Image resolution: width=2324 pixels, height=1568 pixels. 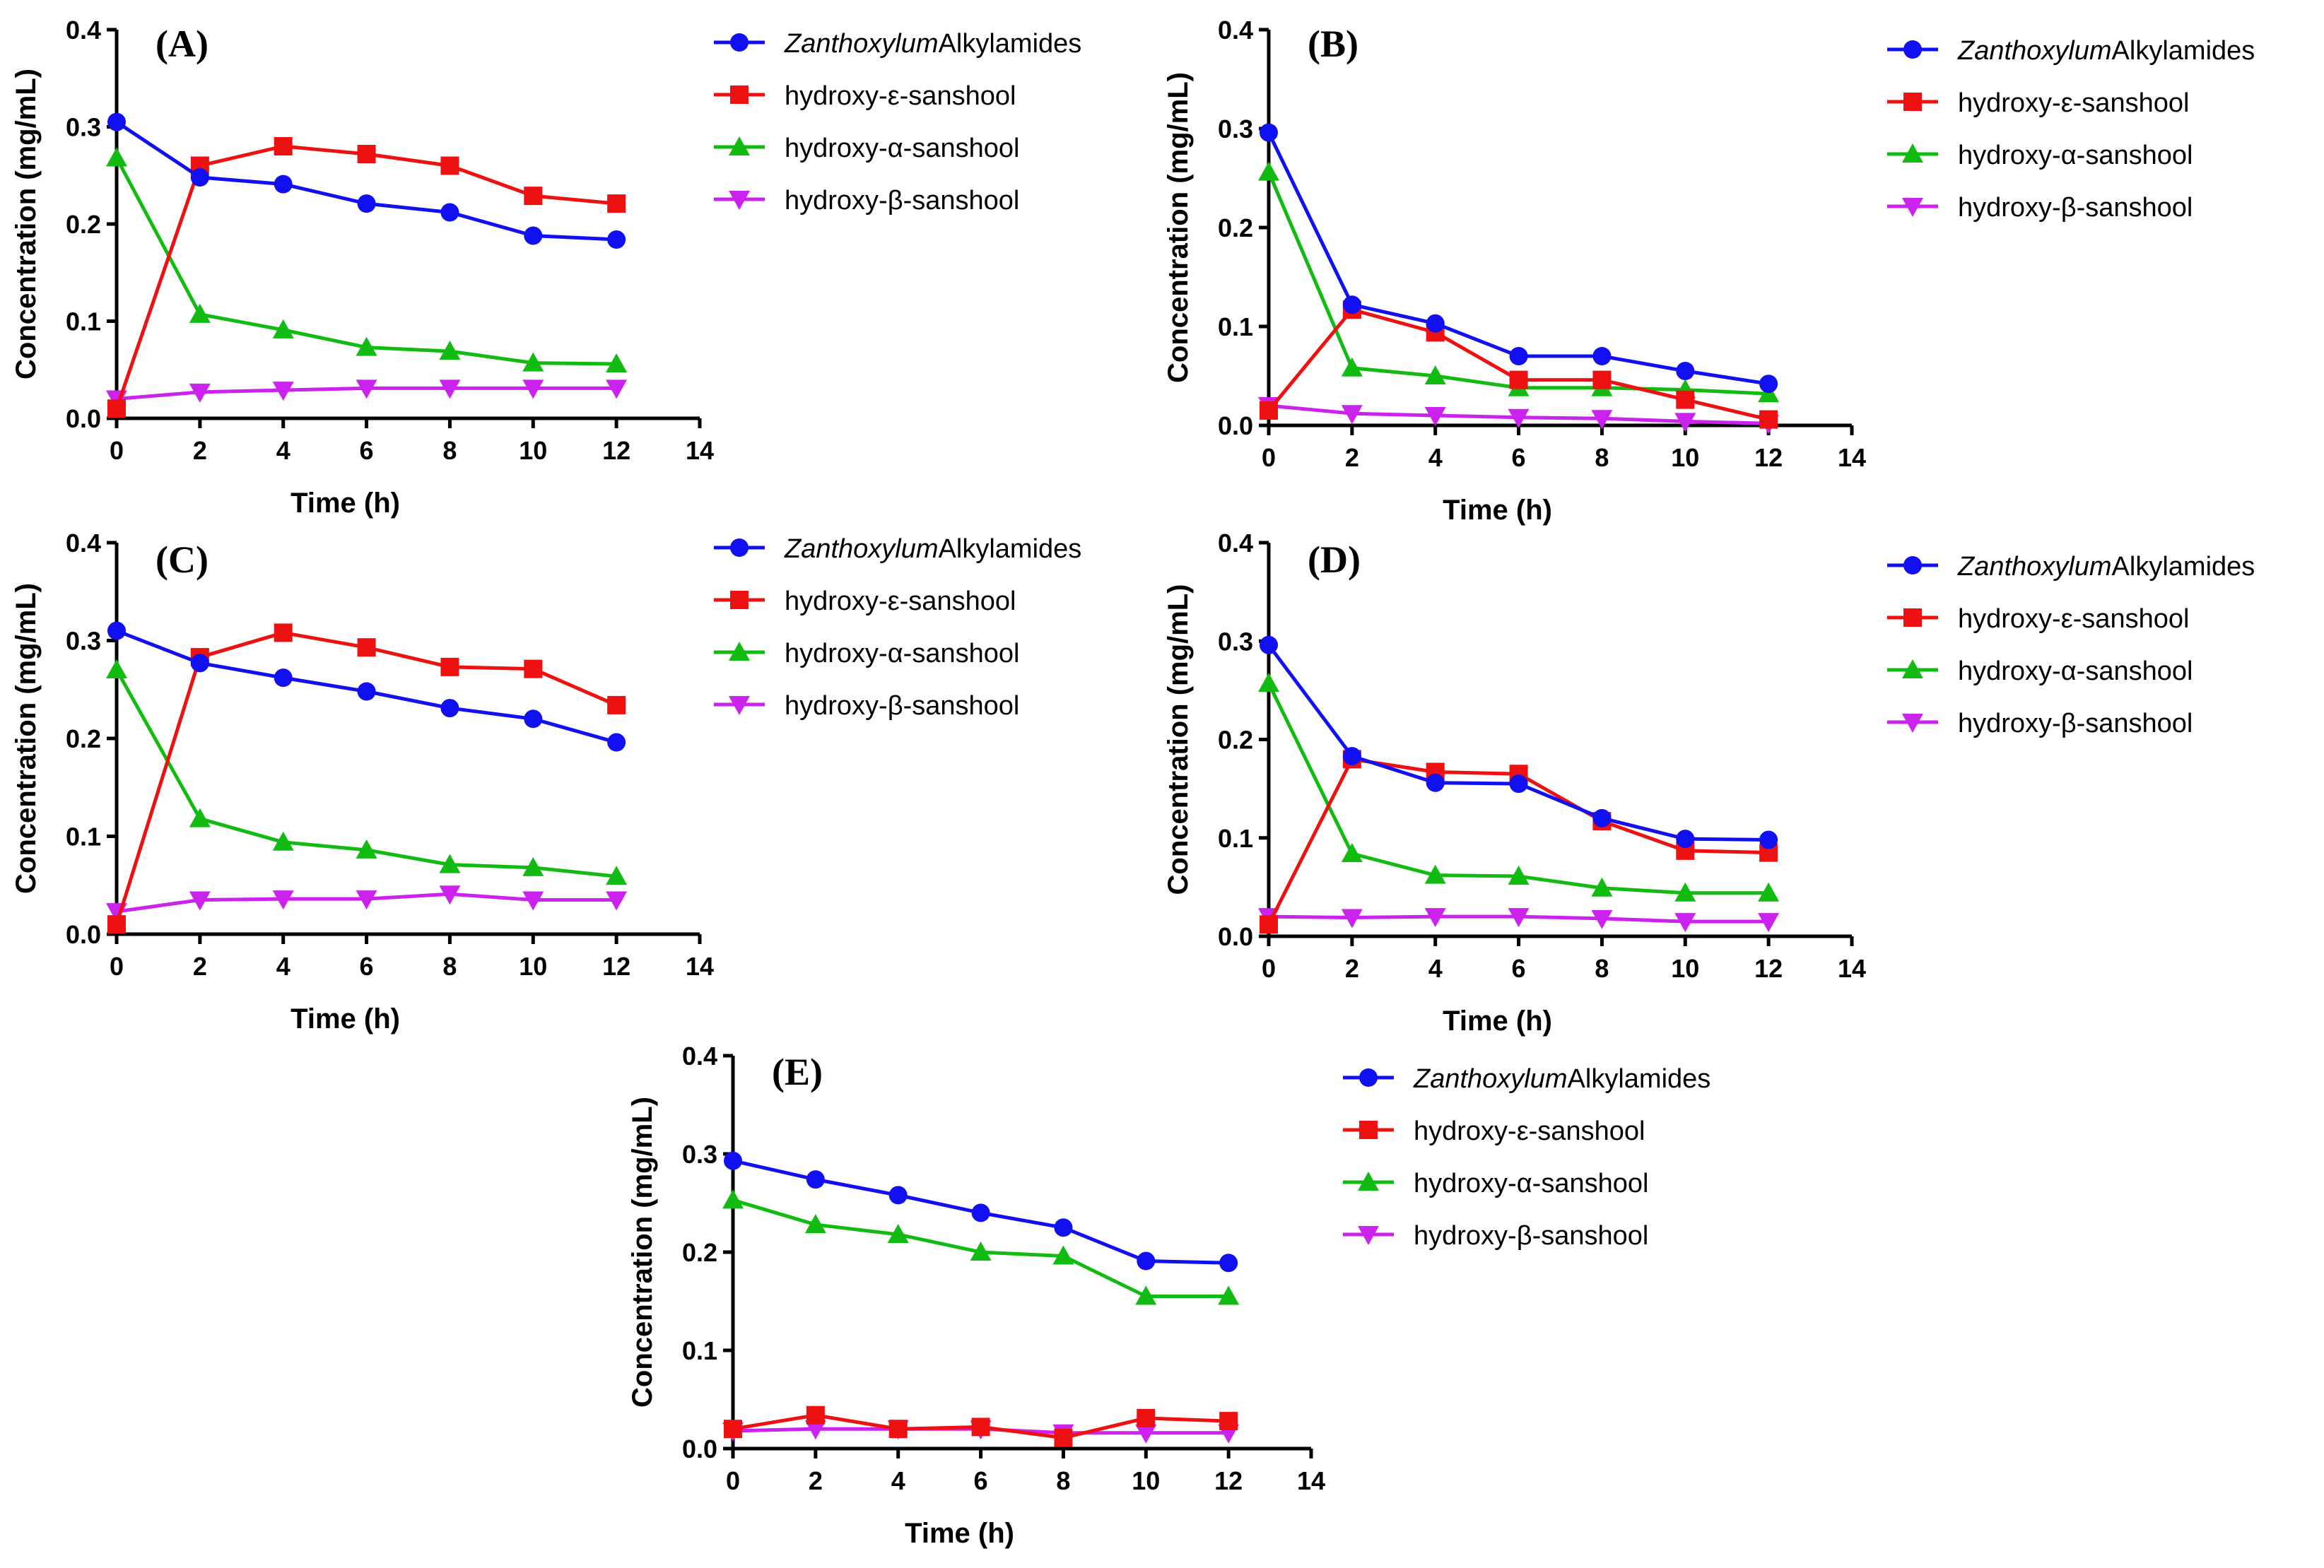 What do you see at coordinates (1334, 559) in the screenshot?
I see `panel-label: (D)` at bounding box center [1334, 559].